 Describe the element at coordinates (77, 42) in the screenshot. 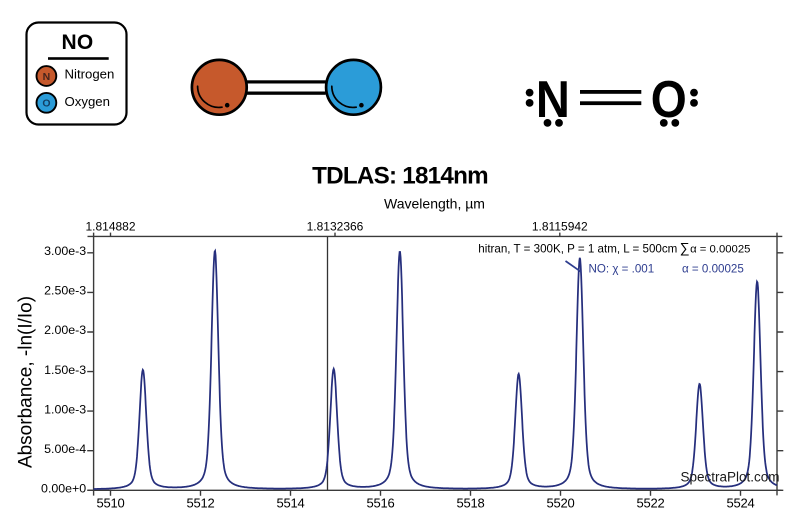

I see `svg-text: NO` at that location.